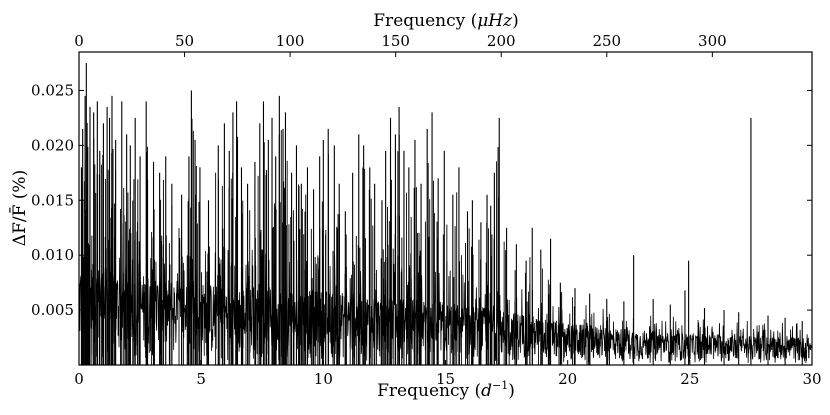 The height and width of the screenshot is (415, 830). I want to click on y-tick-label: 0.025, so click(52, 90).